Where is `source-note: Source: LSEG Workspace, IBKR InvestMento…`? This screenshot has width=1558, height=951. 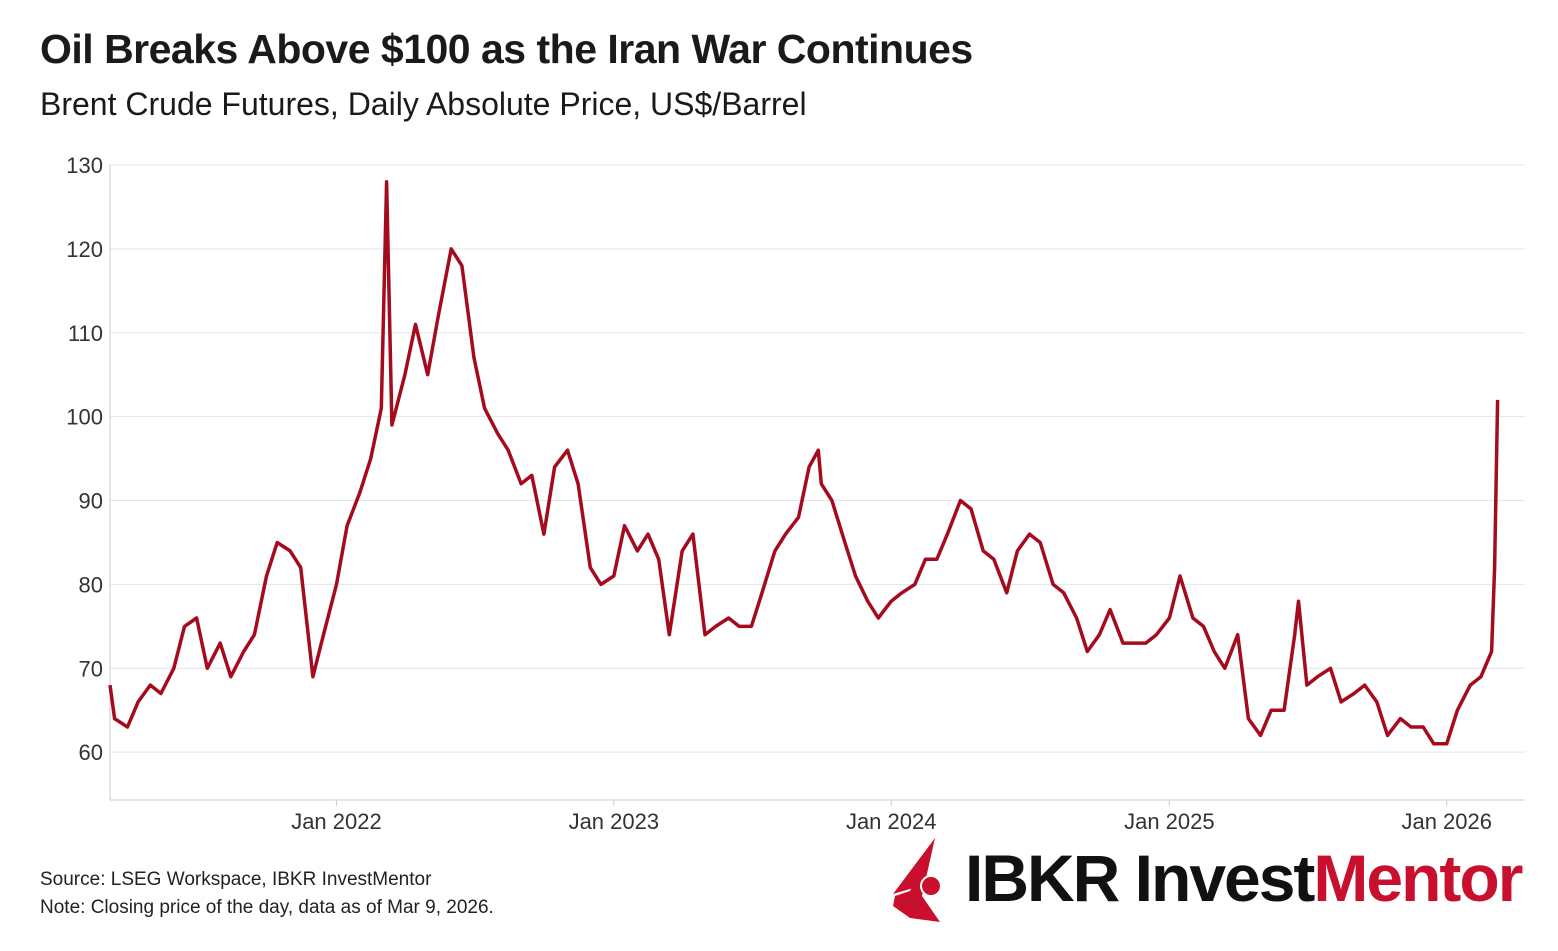 source-note: Source: LSEG Workspace, IBKR InvestMento… is located at coordinates (236, 879).